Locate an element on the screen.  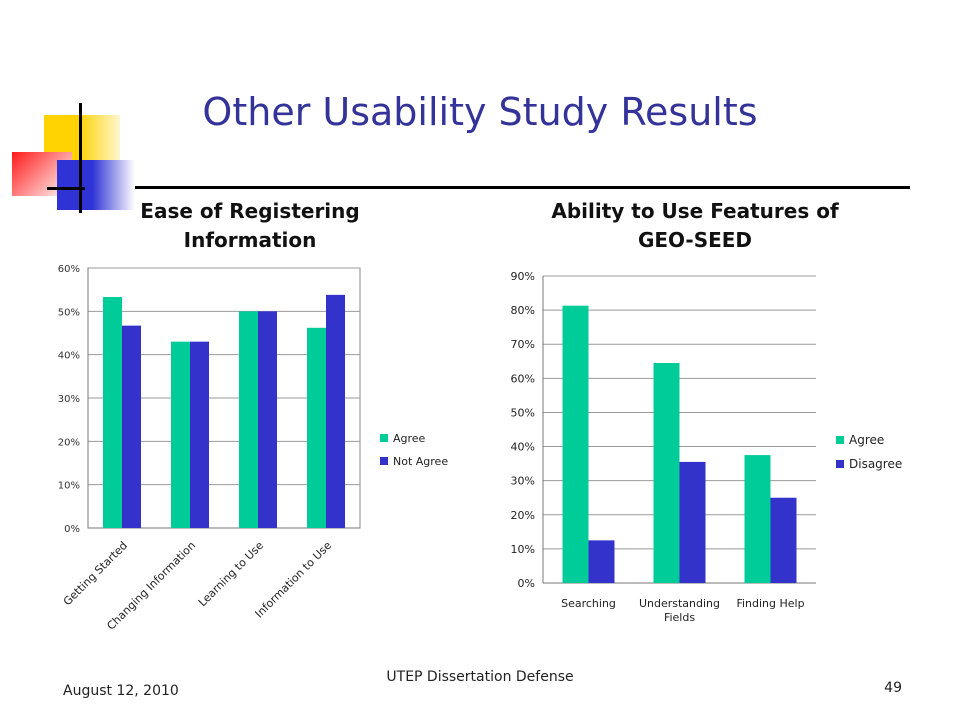
x-category-label: Understanding is located at coordinates (679, 603).